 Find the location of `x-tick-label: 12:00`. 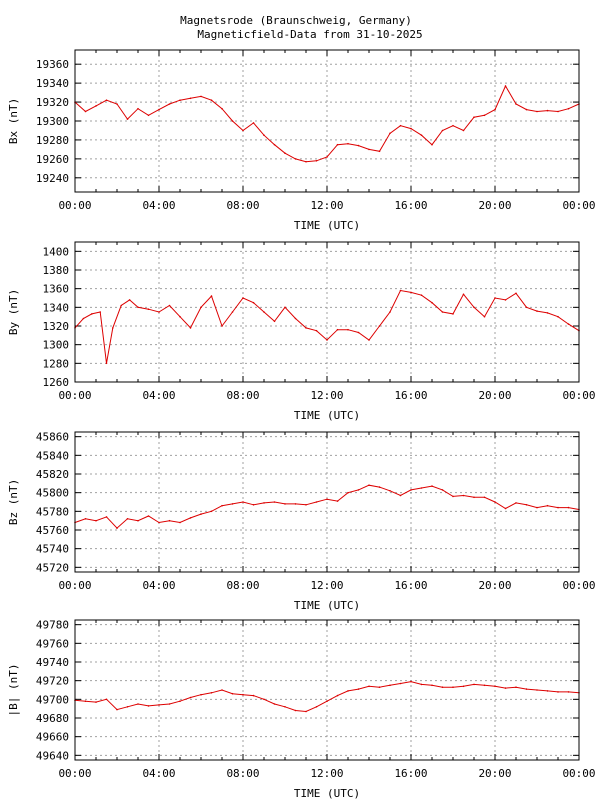

x-tick-label: 12:00 is located at coordinates (326, 395).